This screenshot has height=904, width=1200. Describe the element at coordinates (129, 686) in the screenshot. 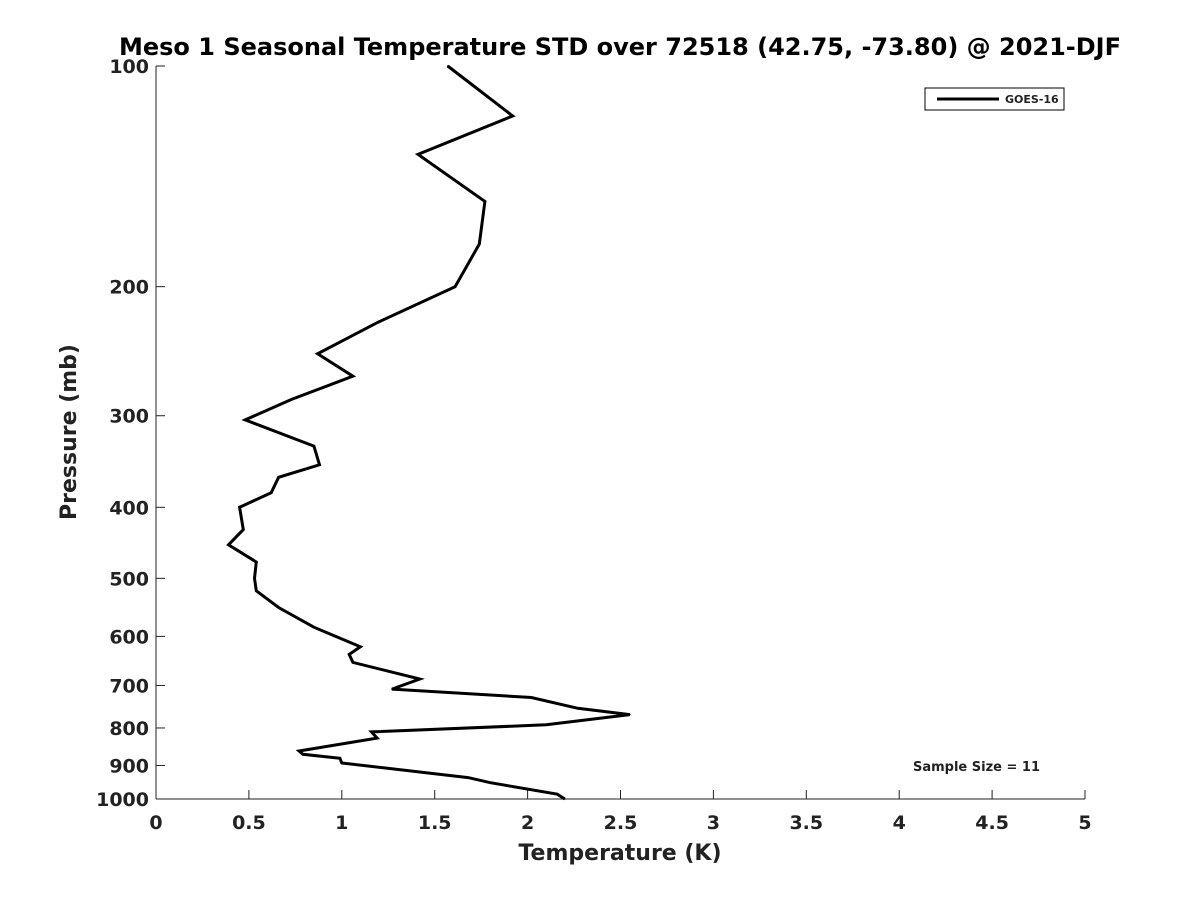

I see `y-tick-label: 700` at that location.